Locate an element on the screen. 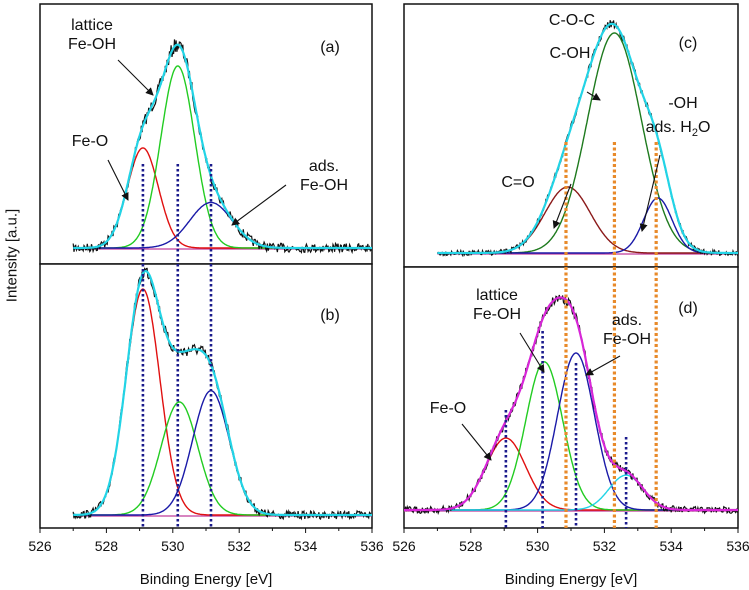 Image resolution: width=749 pixels, height=590 pixels. x-tick-label-d-536: 536 is located at coordinates (737, 546).